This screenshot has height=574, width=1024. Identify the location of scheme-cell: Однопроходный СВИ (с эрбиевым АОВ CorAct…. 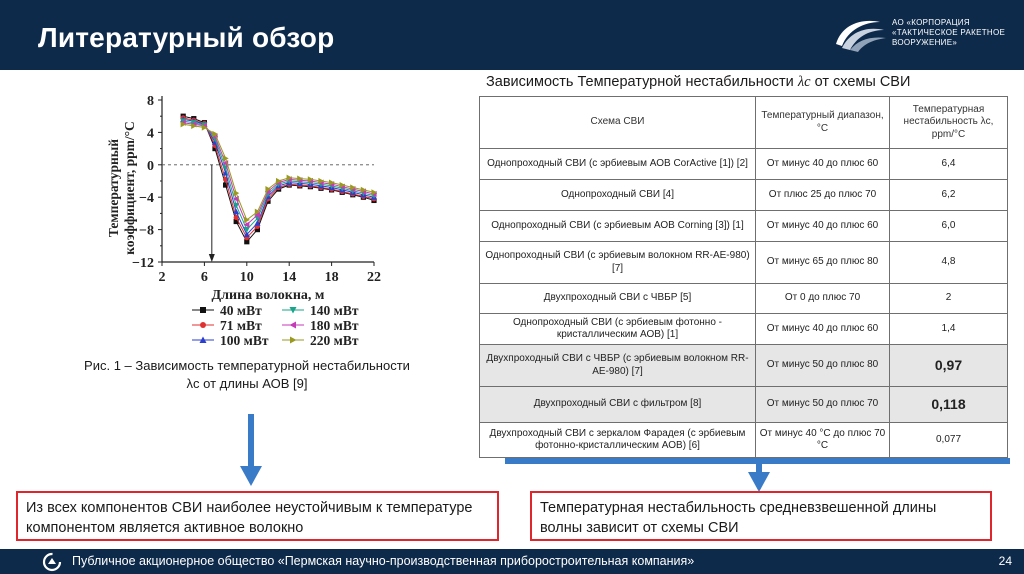
(617, 164).